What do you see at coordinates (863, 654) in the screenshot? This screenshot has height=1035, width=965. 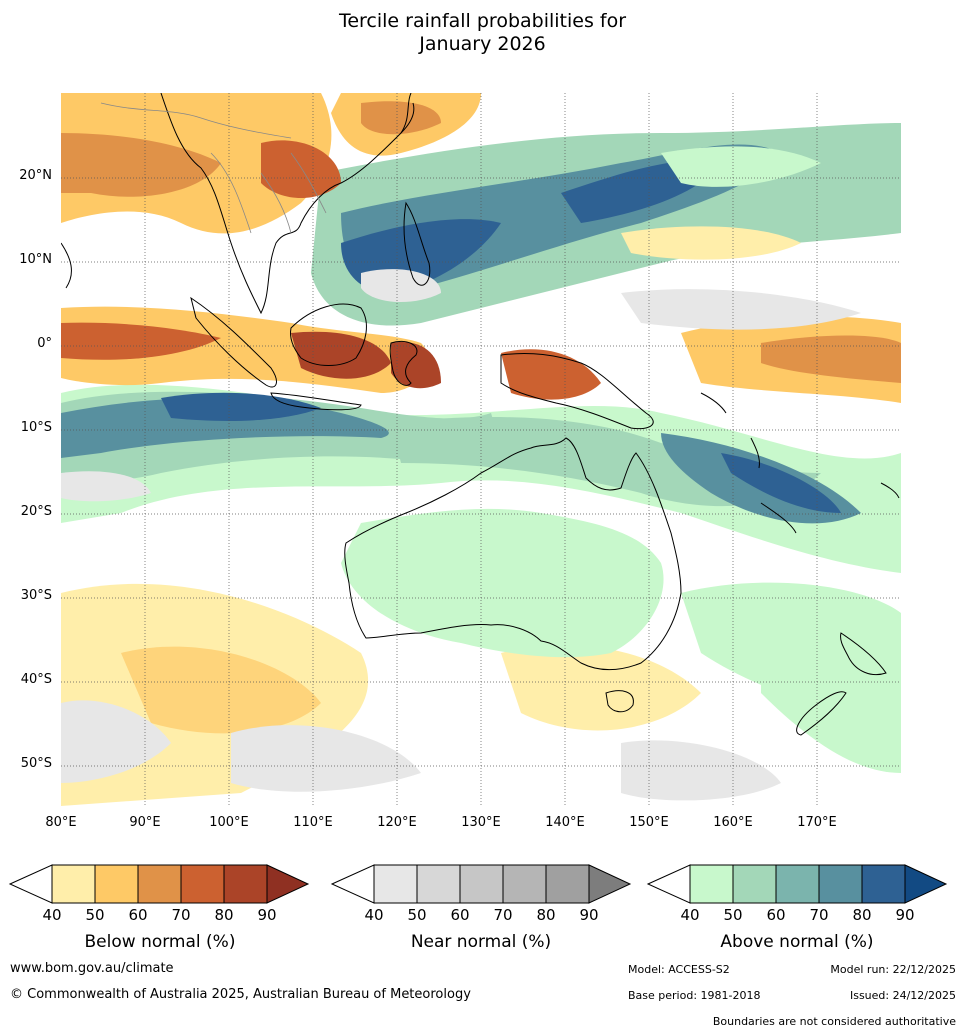 I see `nz-north-island` at bounding box center [863, 654].